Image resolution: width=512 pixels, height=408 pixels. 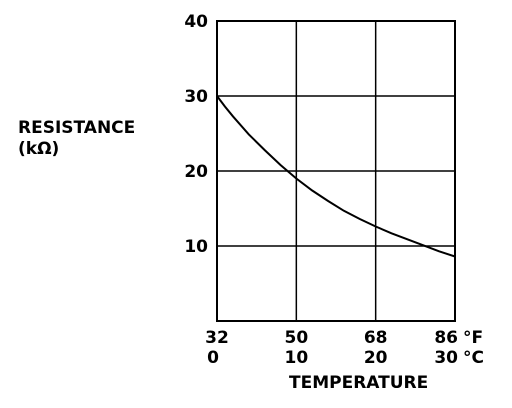 I want to click on x-axis-label: TEMPERATURE, so click(x=358, y=383).